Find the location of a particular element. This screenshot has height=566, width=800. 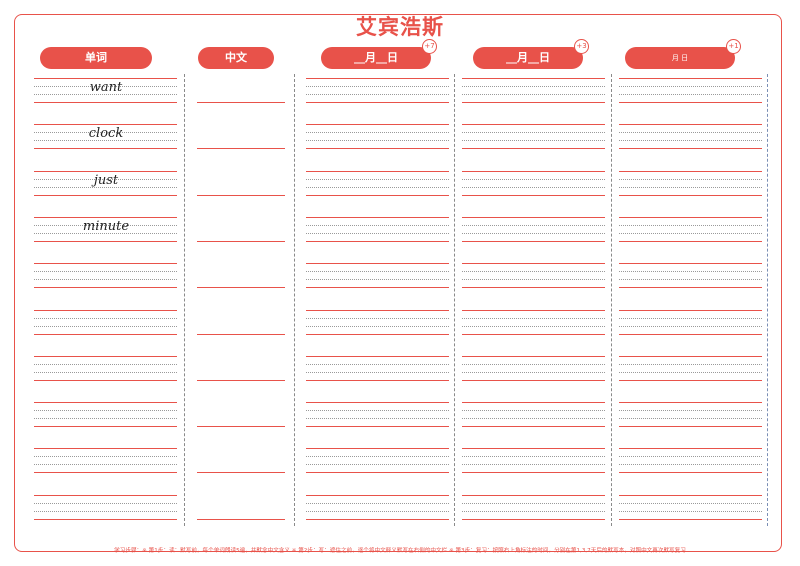

vocab-word: clock is located at coordinates (106, 134).